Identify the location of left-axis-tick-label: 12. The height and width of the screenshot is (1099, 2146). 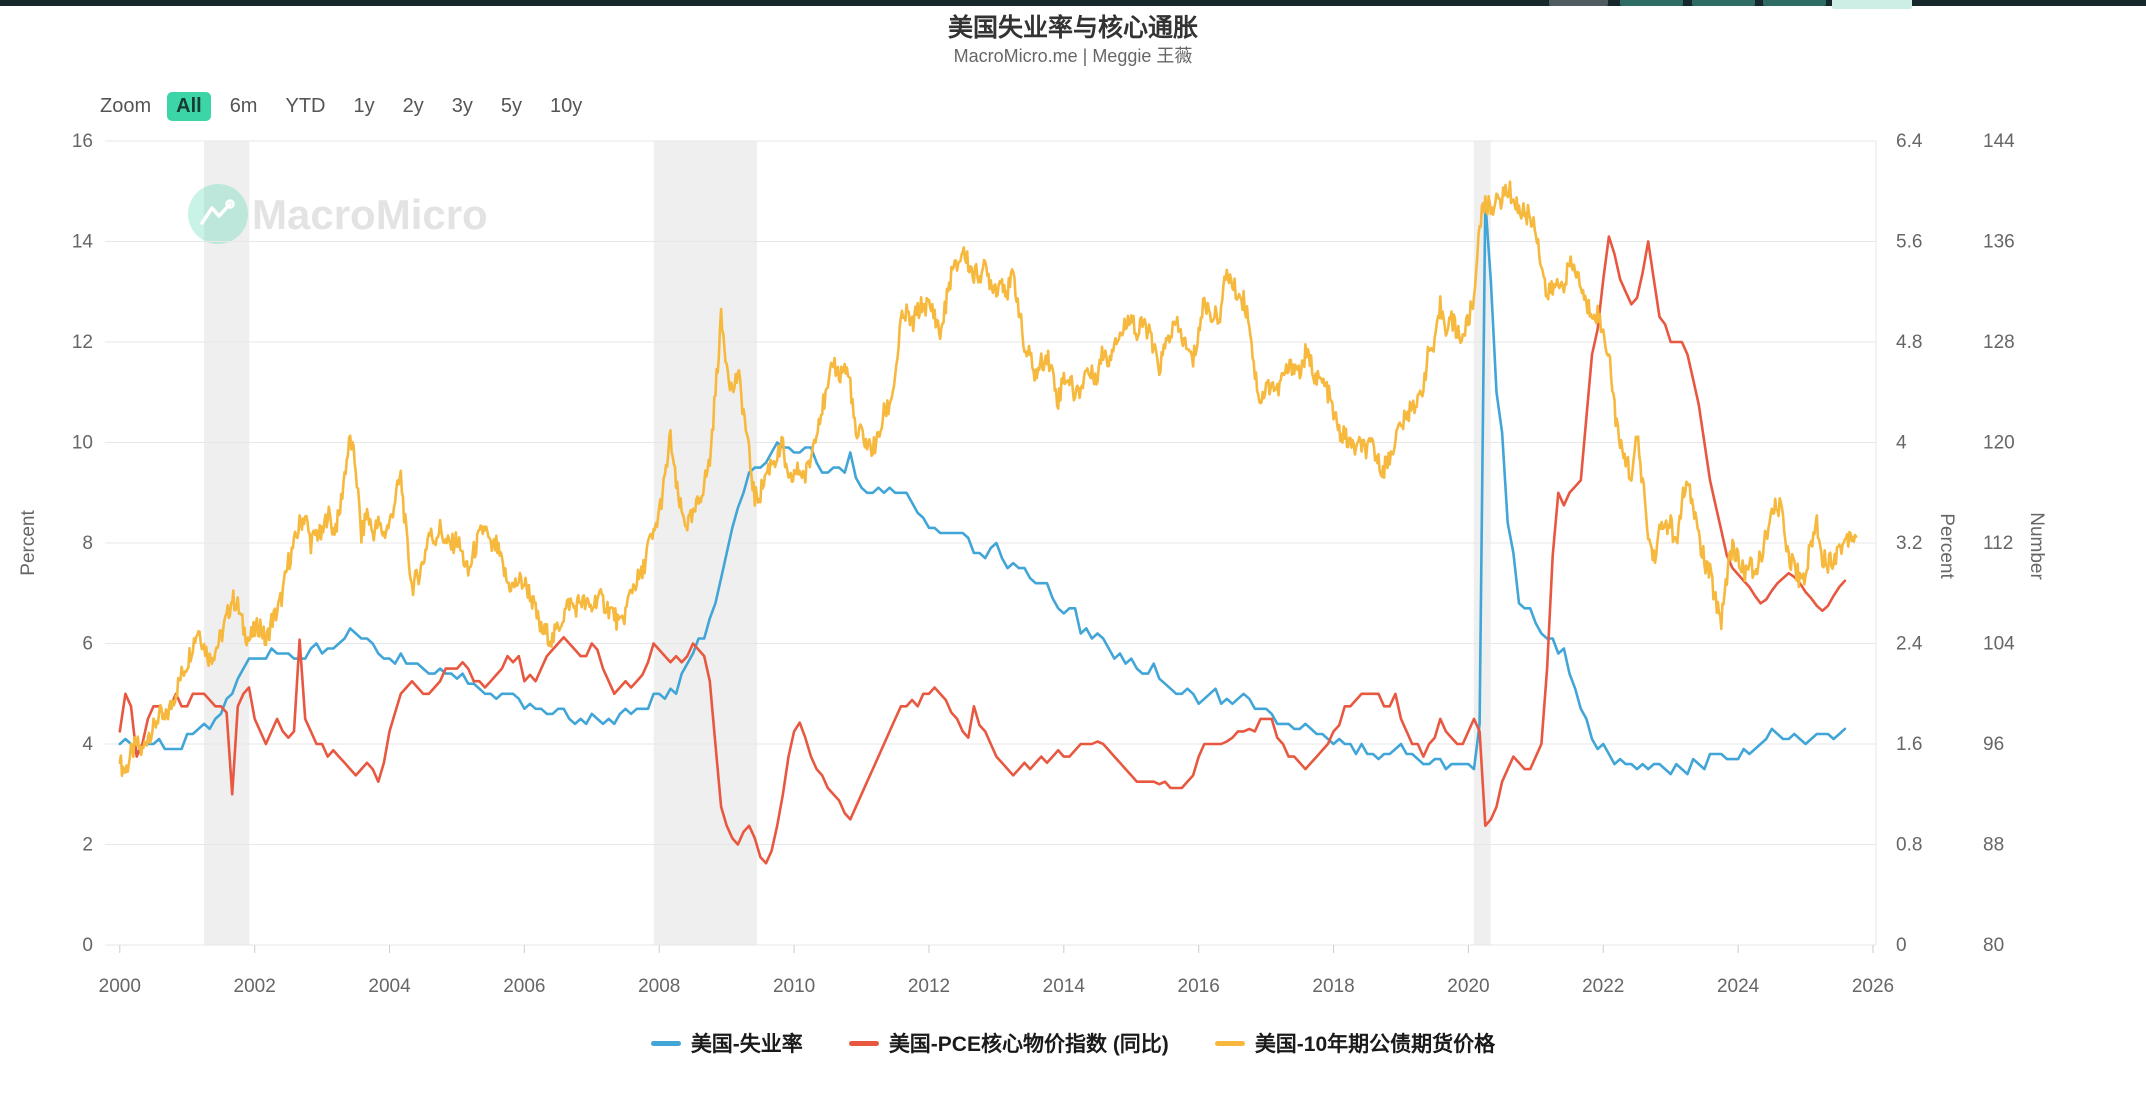
(82, 342).